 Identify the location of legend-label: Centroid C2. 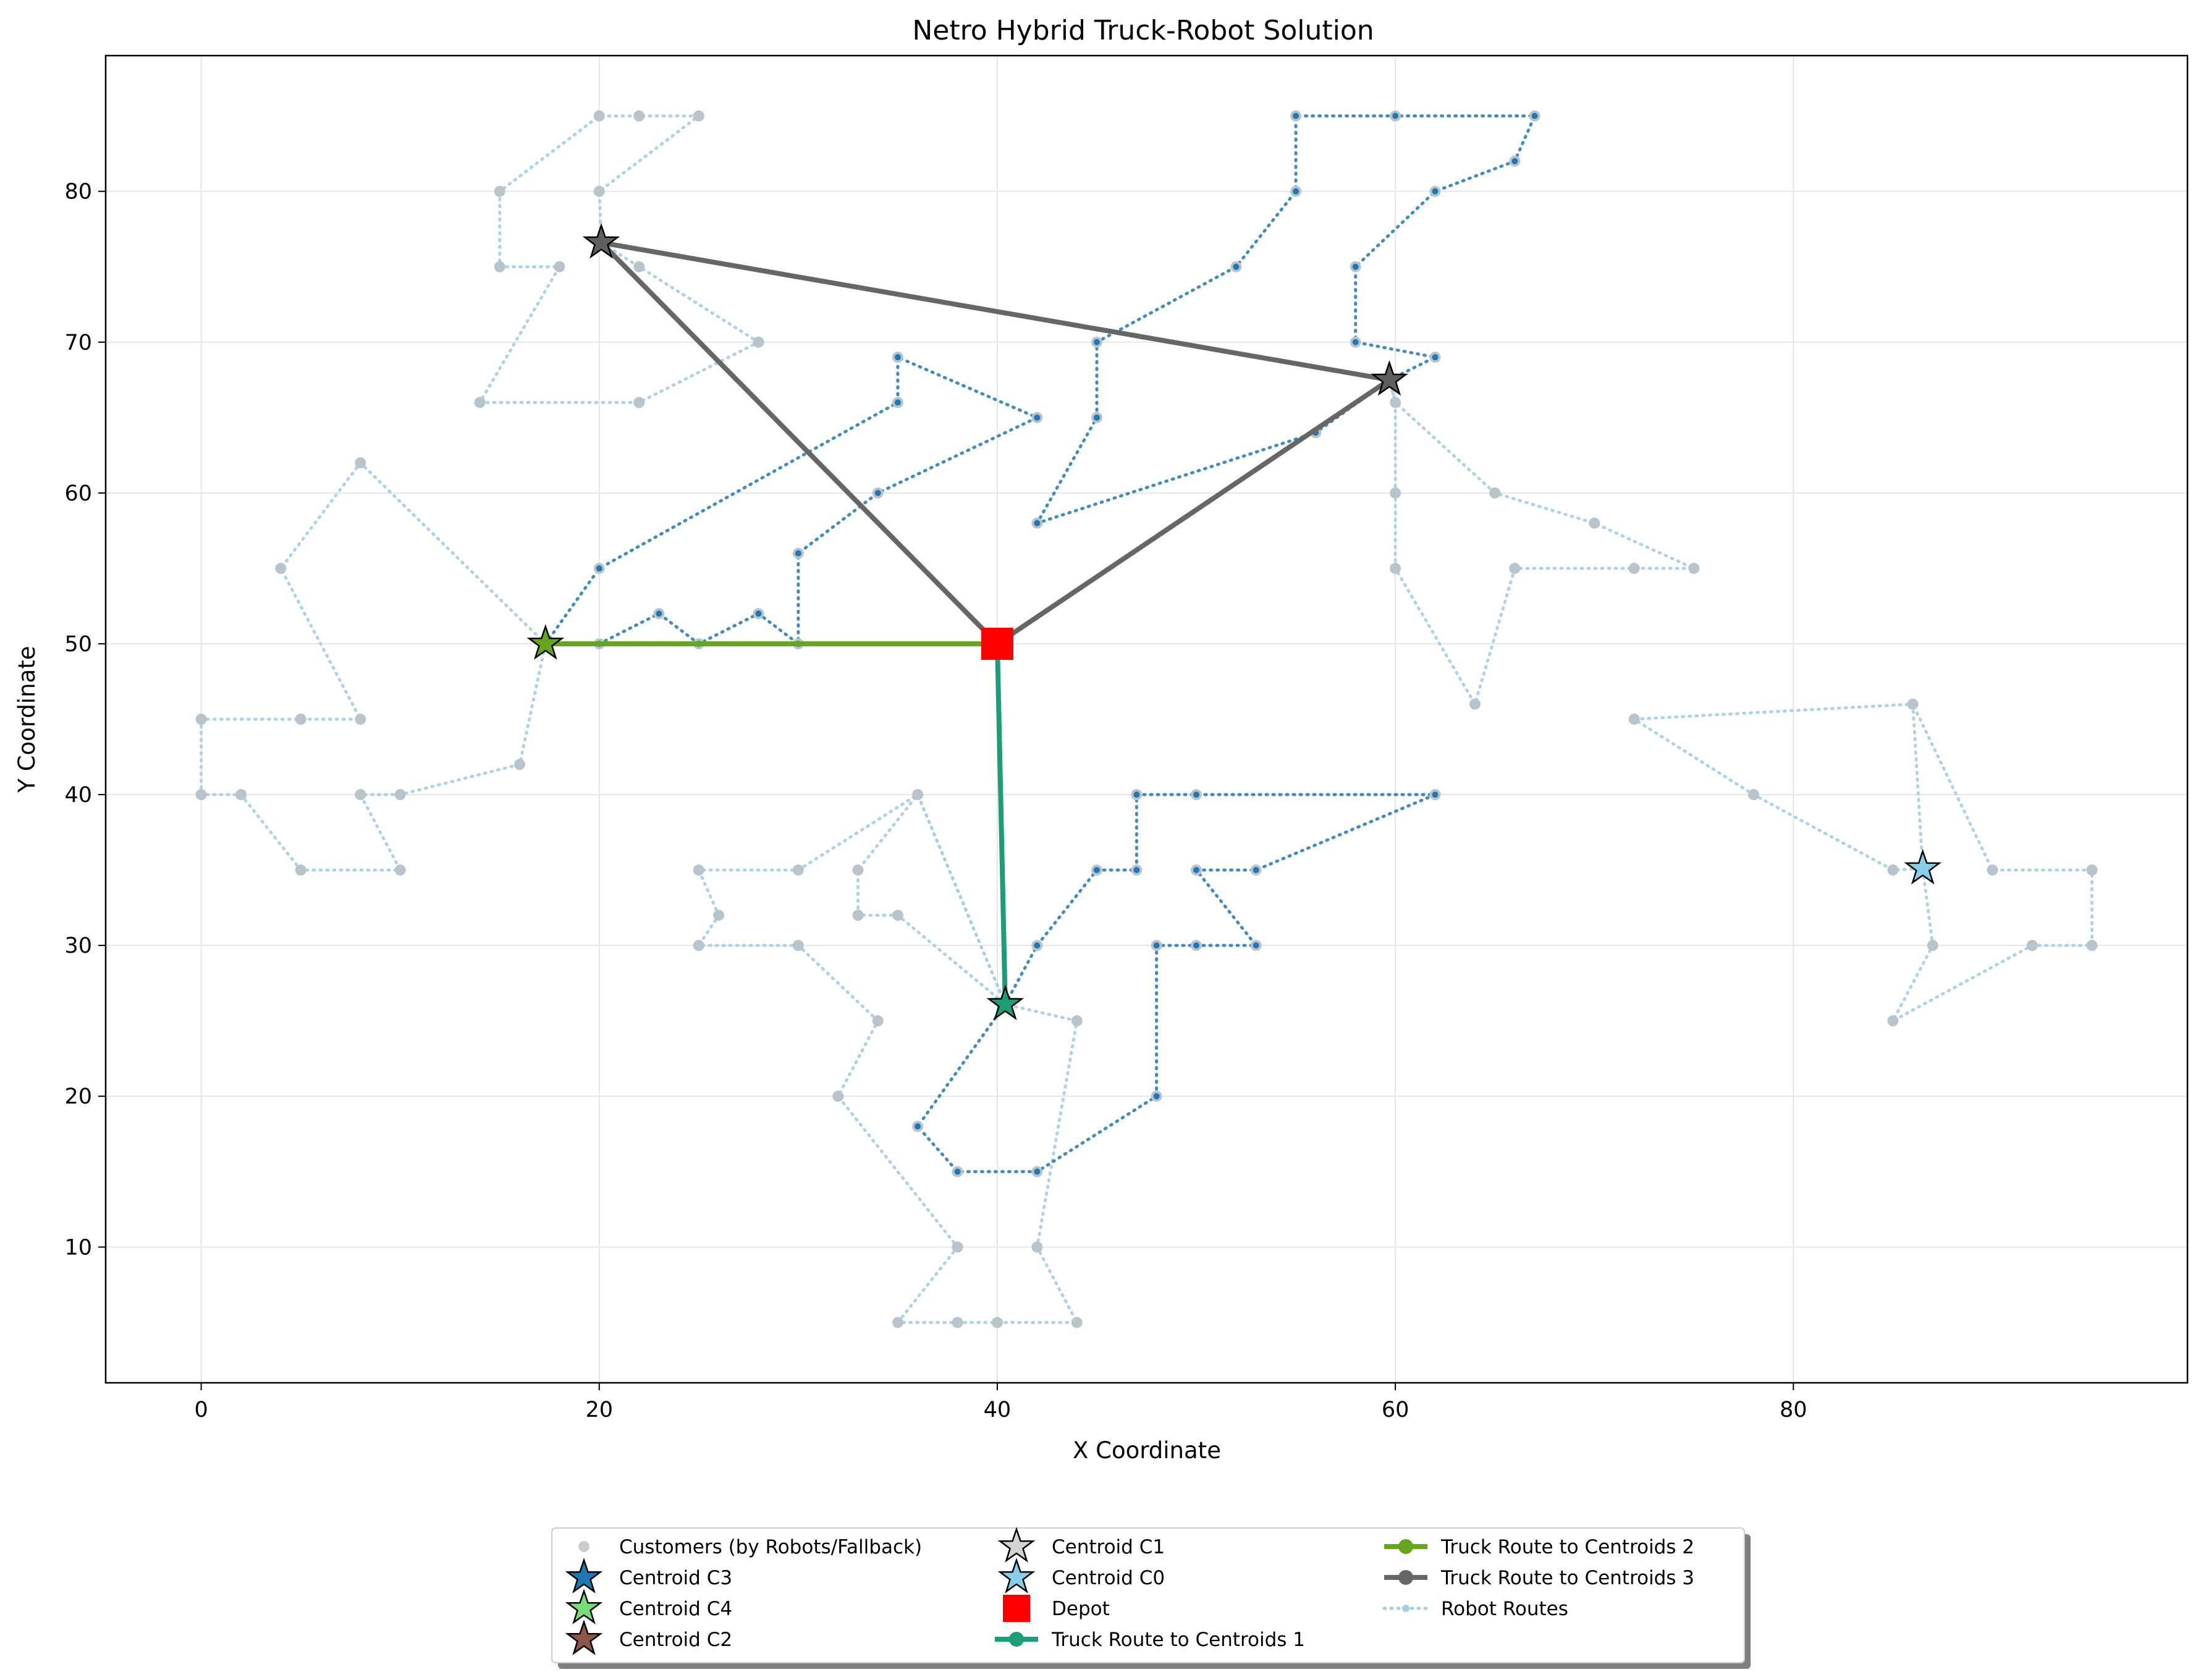
(675, 1640).